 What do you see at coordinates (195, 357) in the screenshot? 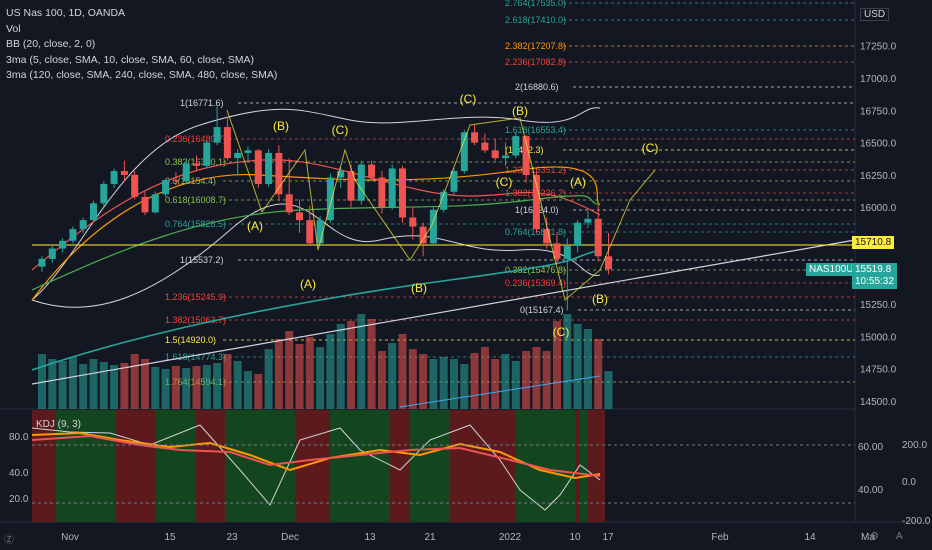
I see `fib-level-label: 1.618(14774.3)` at bounding box center [195, 357].